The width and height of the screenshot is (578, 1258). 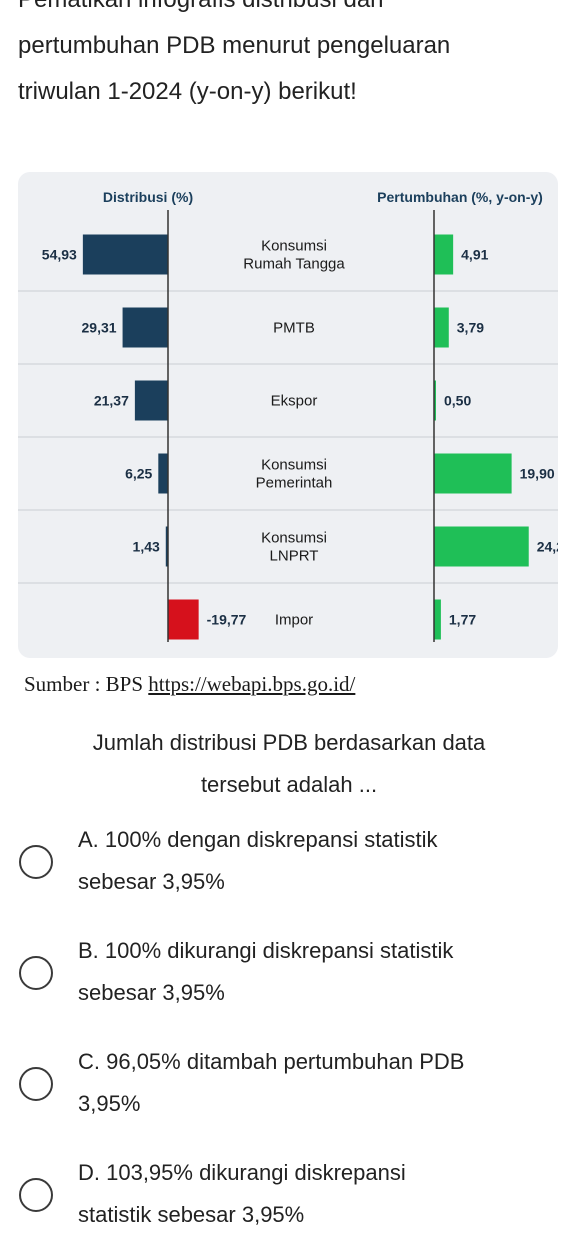 I want to click on distribusi-label-konsumsi-lnprt: 1,43, so click(x=146, y=547).